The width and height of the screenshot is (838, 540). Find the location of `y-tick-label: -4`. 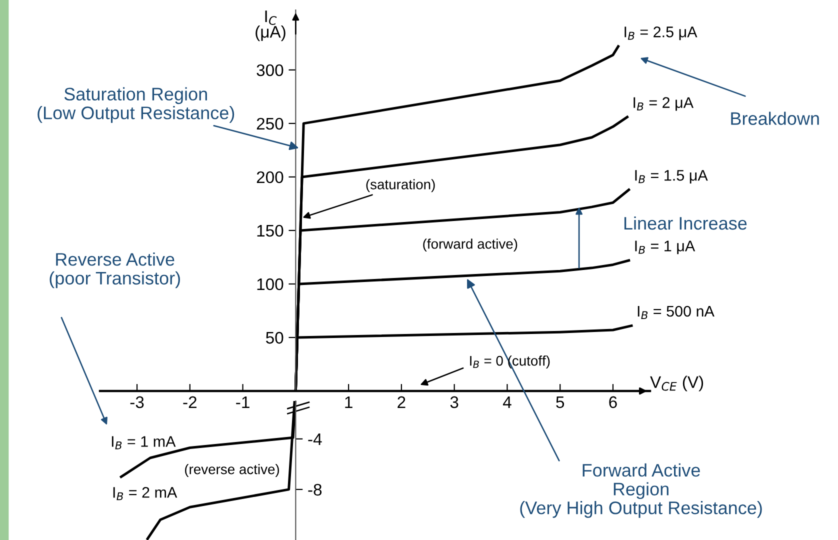

y-tick-label: -4 is located at coordinates (315, 439).